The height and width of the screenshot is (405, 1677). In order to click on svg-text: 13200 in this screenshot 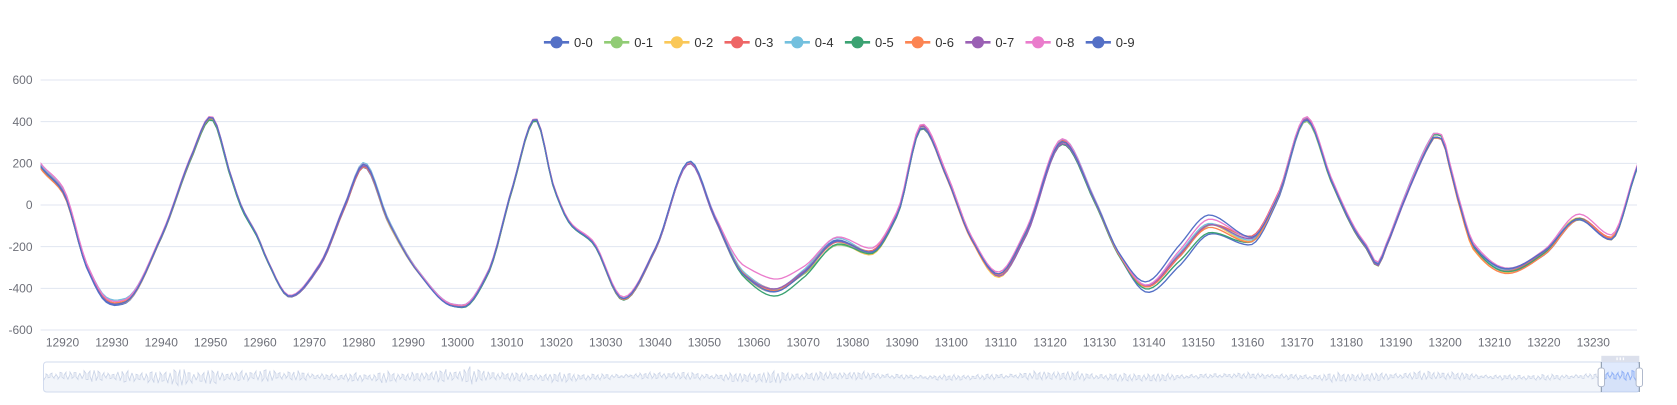, I will do `click(1445, 343)`.